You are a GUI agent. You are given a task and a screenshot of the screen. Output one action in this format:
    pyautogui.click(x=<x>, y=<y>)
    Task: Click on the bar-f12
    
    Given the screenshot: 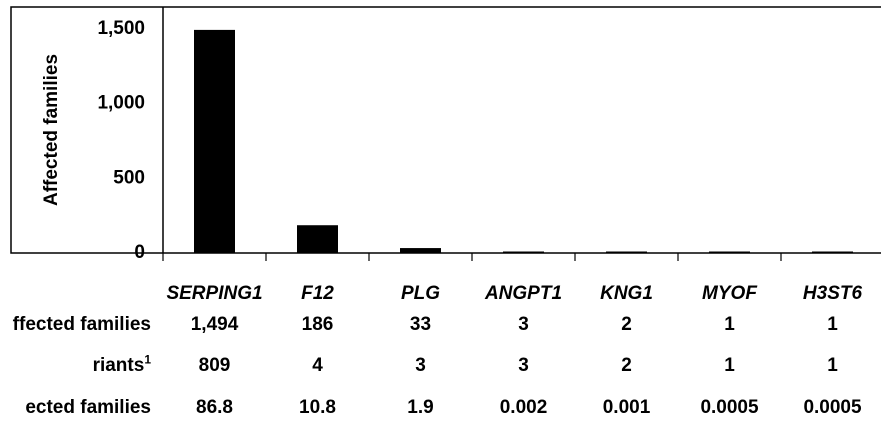 What is the action you would take?
    pyautogui.click(x=317, y=239)
    